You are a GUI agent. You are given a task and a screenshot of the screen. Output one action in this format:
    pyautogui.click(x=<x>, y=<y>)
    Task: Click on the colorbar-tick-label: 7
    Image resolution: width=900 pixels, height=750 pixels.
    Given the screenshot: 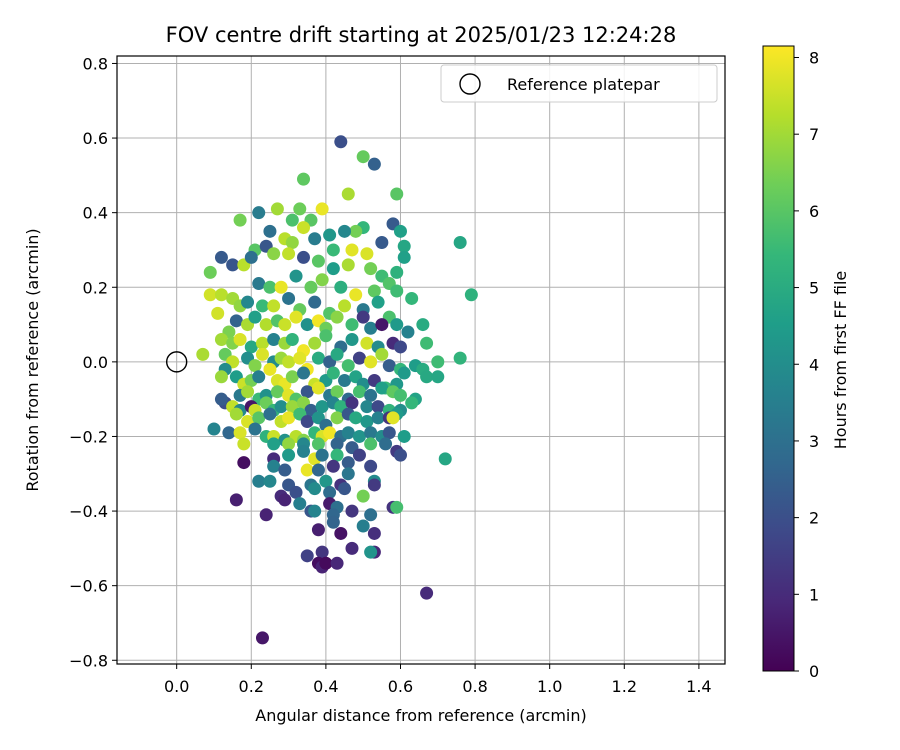 What is the action you would take?
    pyautogui.click(x=814, y=134)
    